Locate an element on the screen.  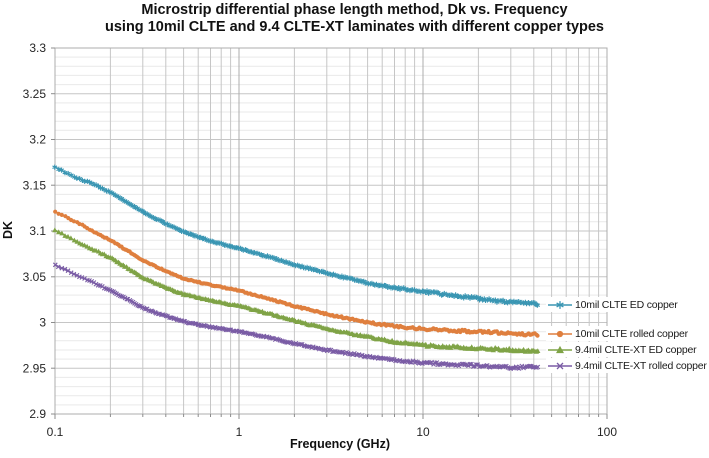
x-tick-label: 100 is located at coordinates (607, 432).